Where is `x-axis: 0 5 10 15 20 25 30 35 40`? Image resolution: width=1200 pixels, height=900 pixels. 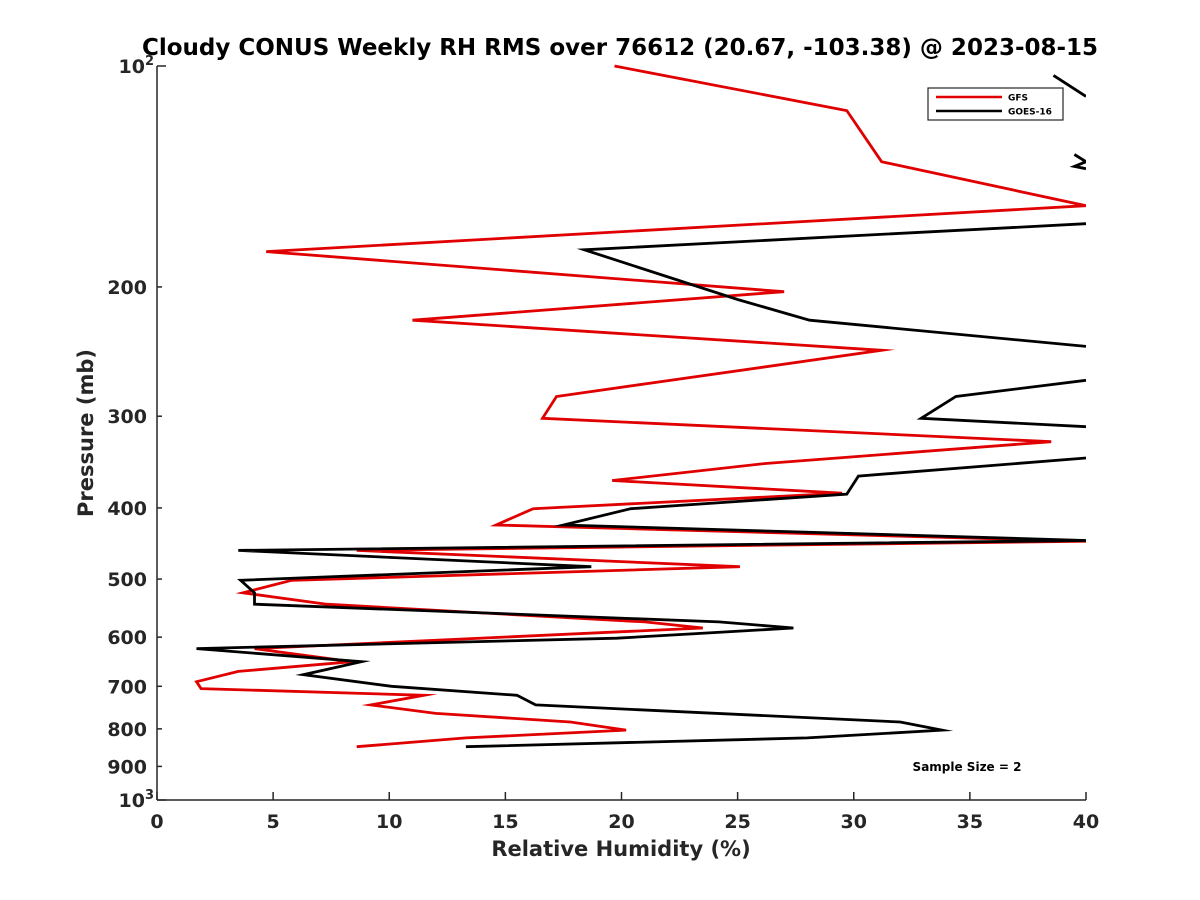
x-axis: 0 5 10 15 20 25 30 35 40 is located at coordinates (624, 812).